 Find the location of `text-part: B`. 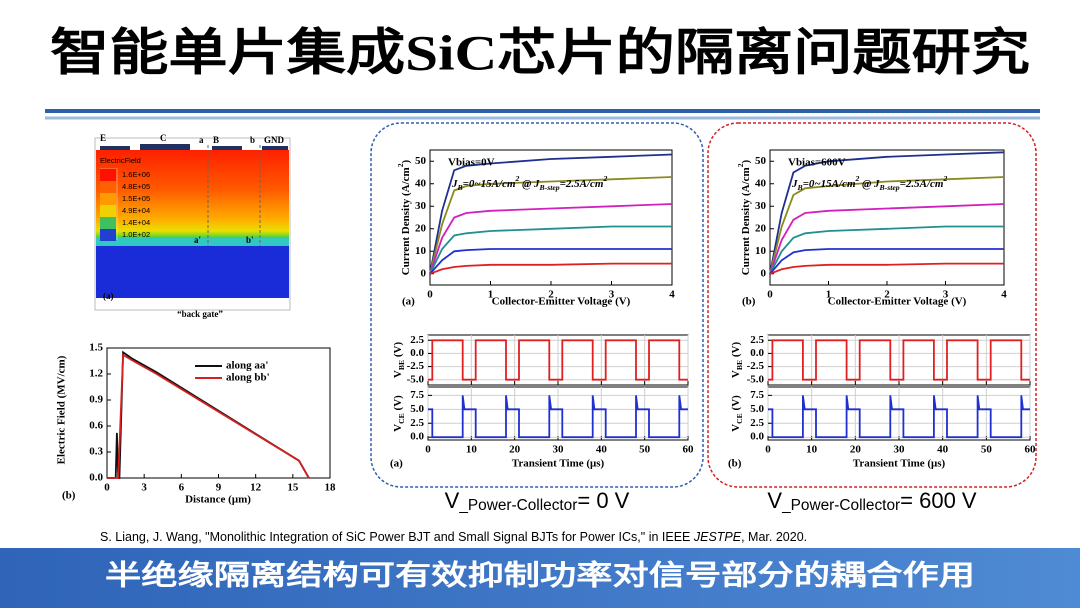

text-part: B is located at coordinates (460, 187).